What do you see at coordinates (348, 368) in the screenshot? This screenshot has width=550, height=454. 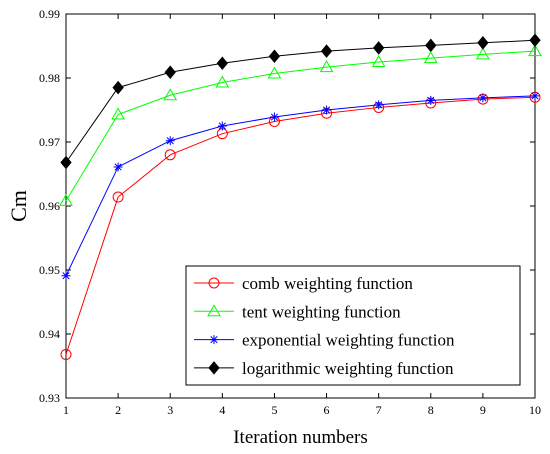 I see `legend-label: logarithmic weighting function` at bounding box center [348, 368].